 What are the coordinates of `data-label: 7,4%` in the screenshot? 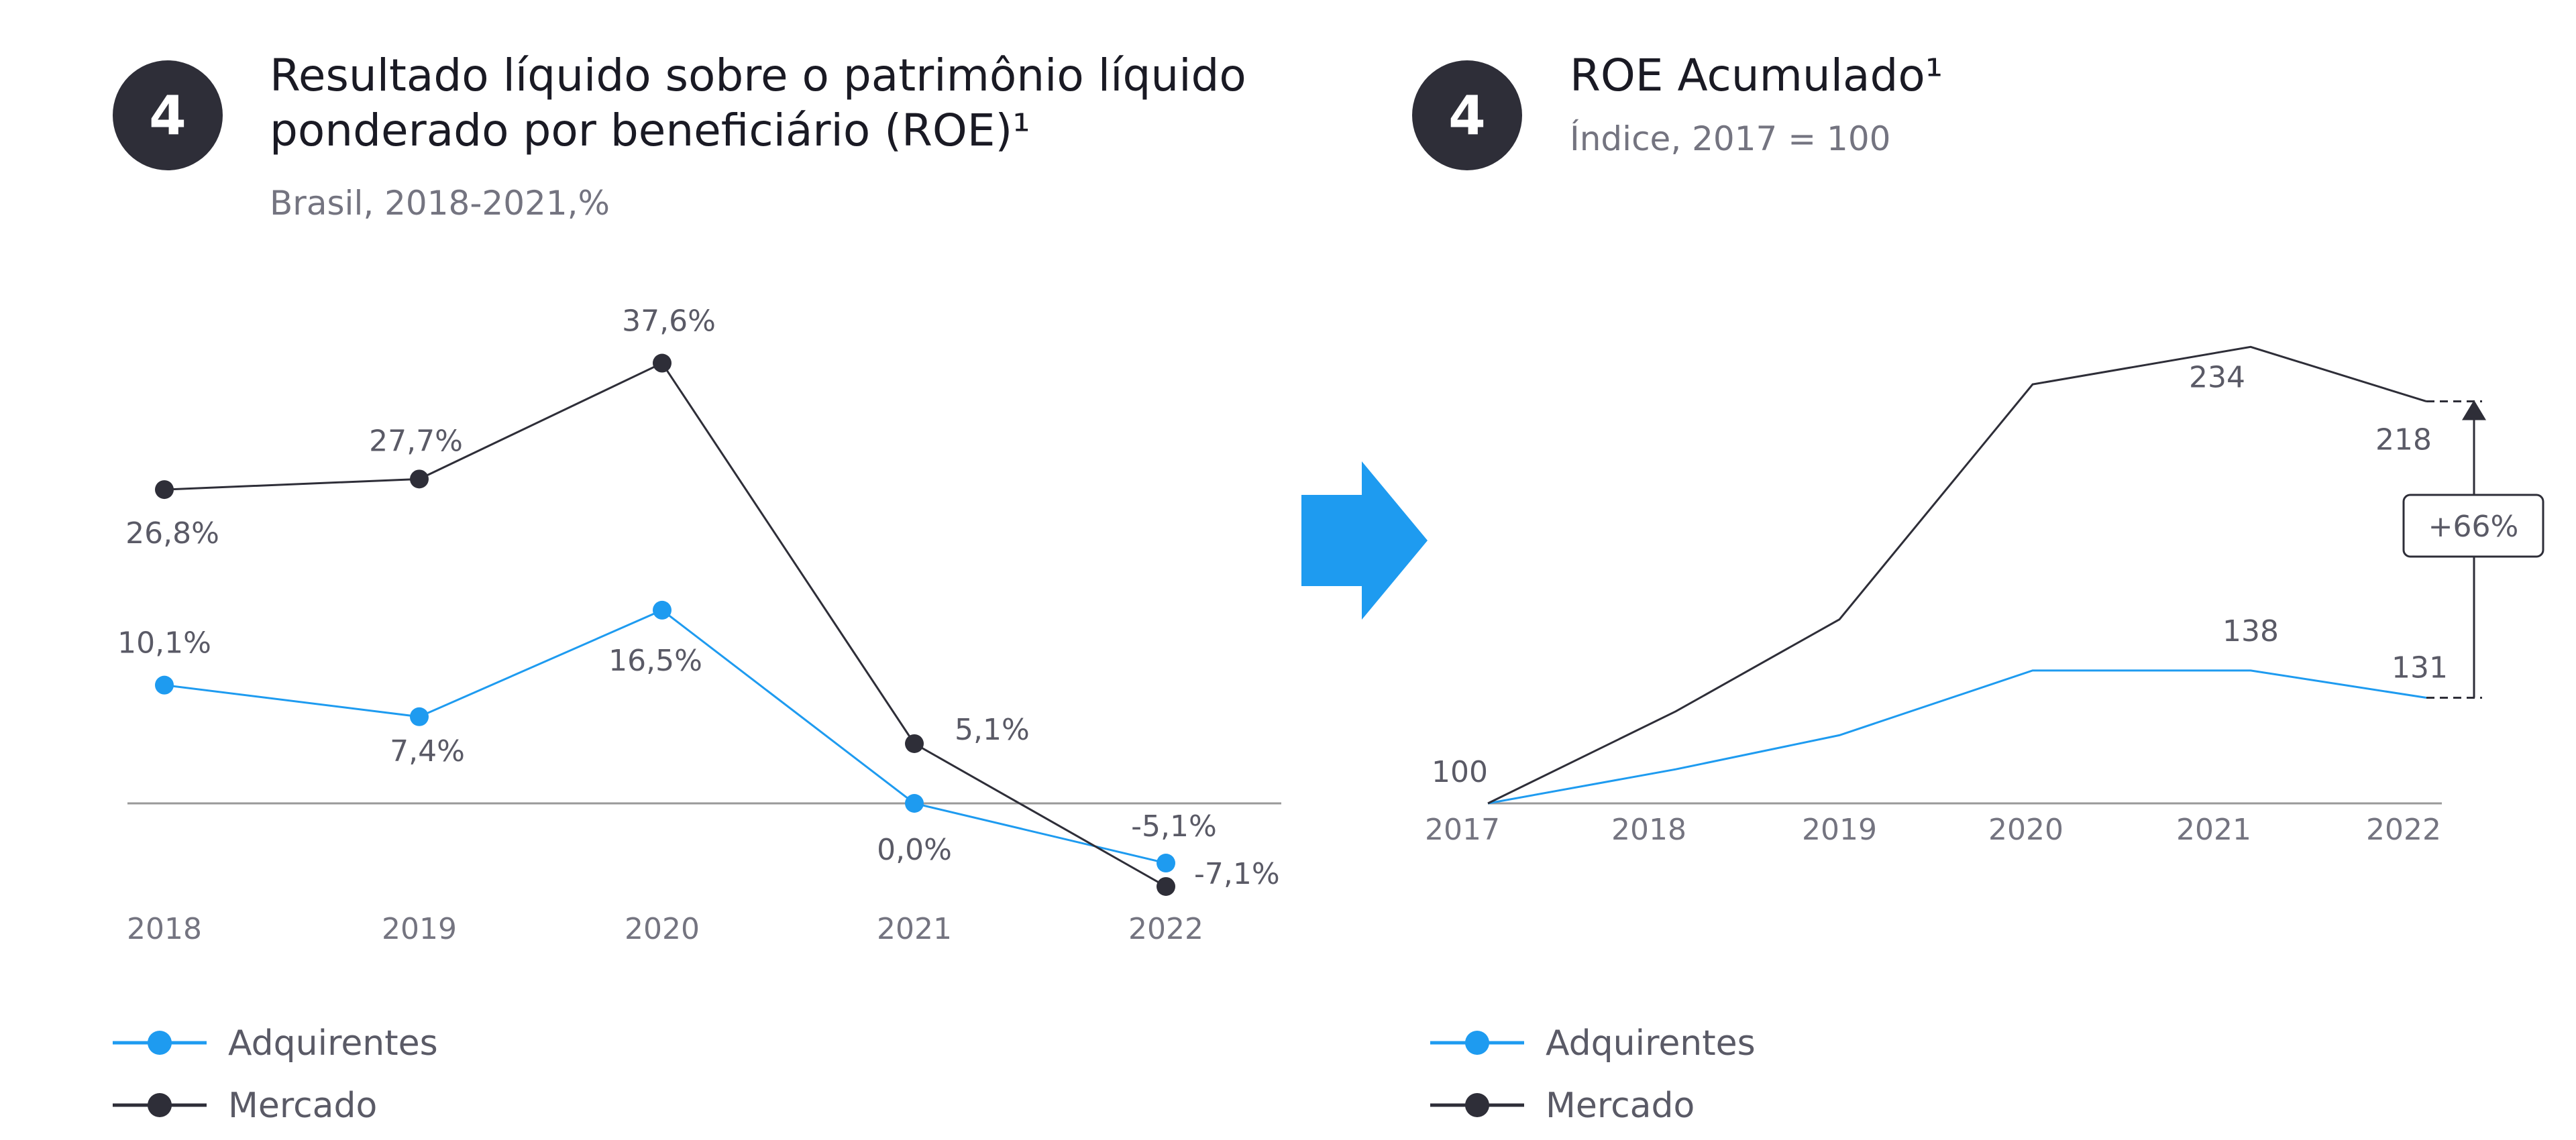 It's located at (427, 751).